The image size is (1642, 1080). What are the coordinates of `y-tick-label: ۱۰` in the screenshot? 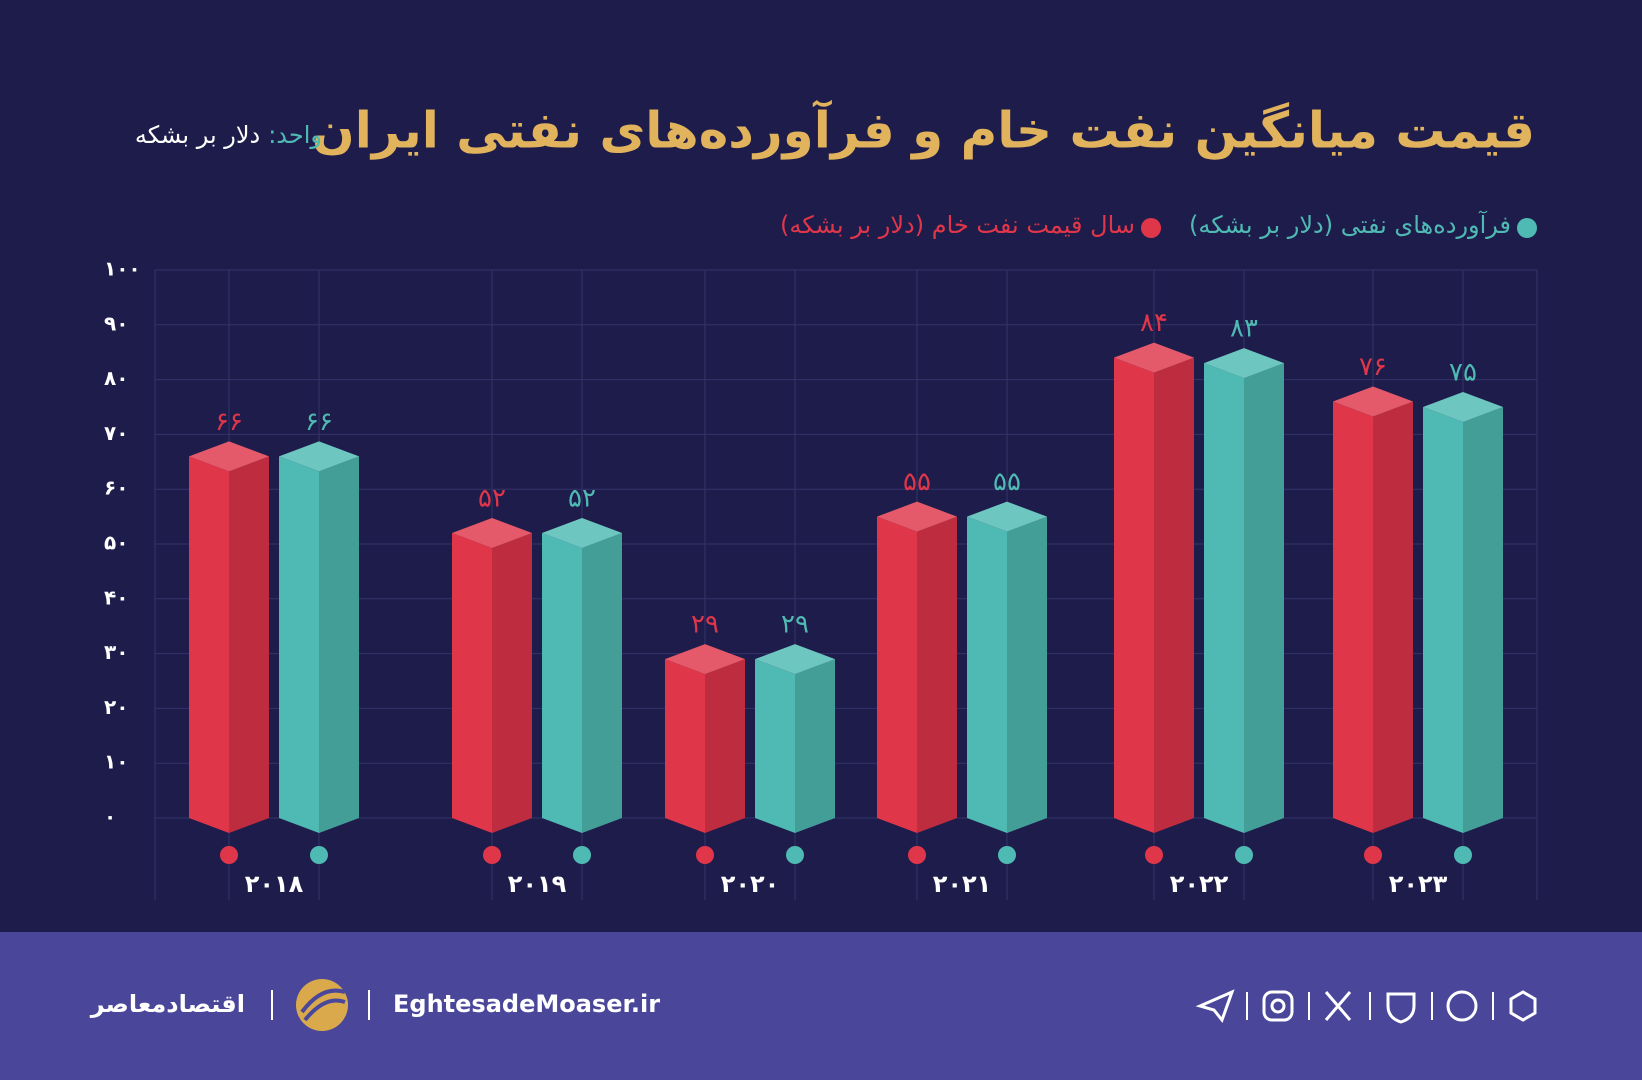 It's located at (116, 762).